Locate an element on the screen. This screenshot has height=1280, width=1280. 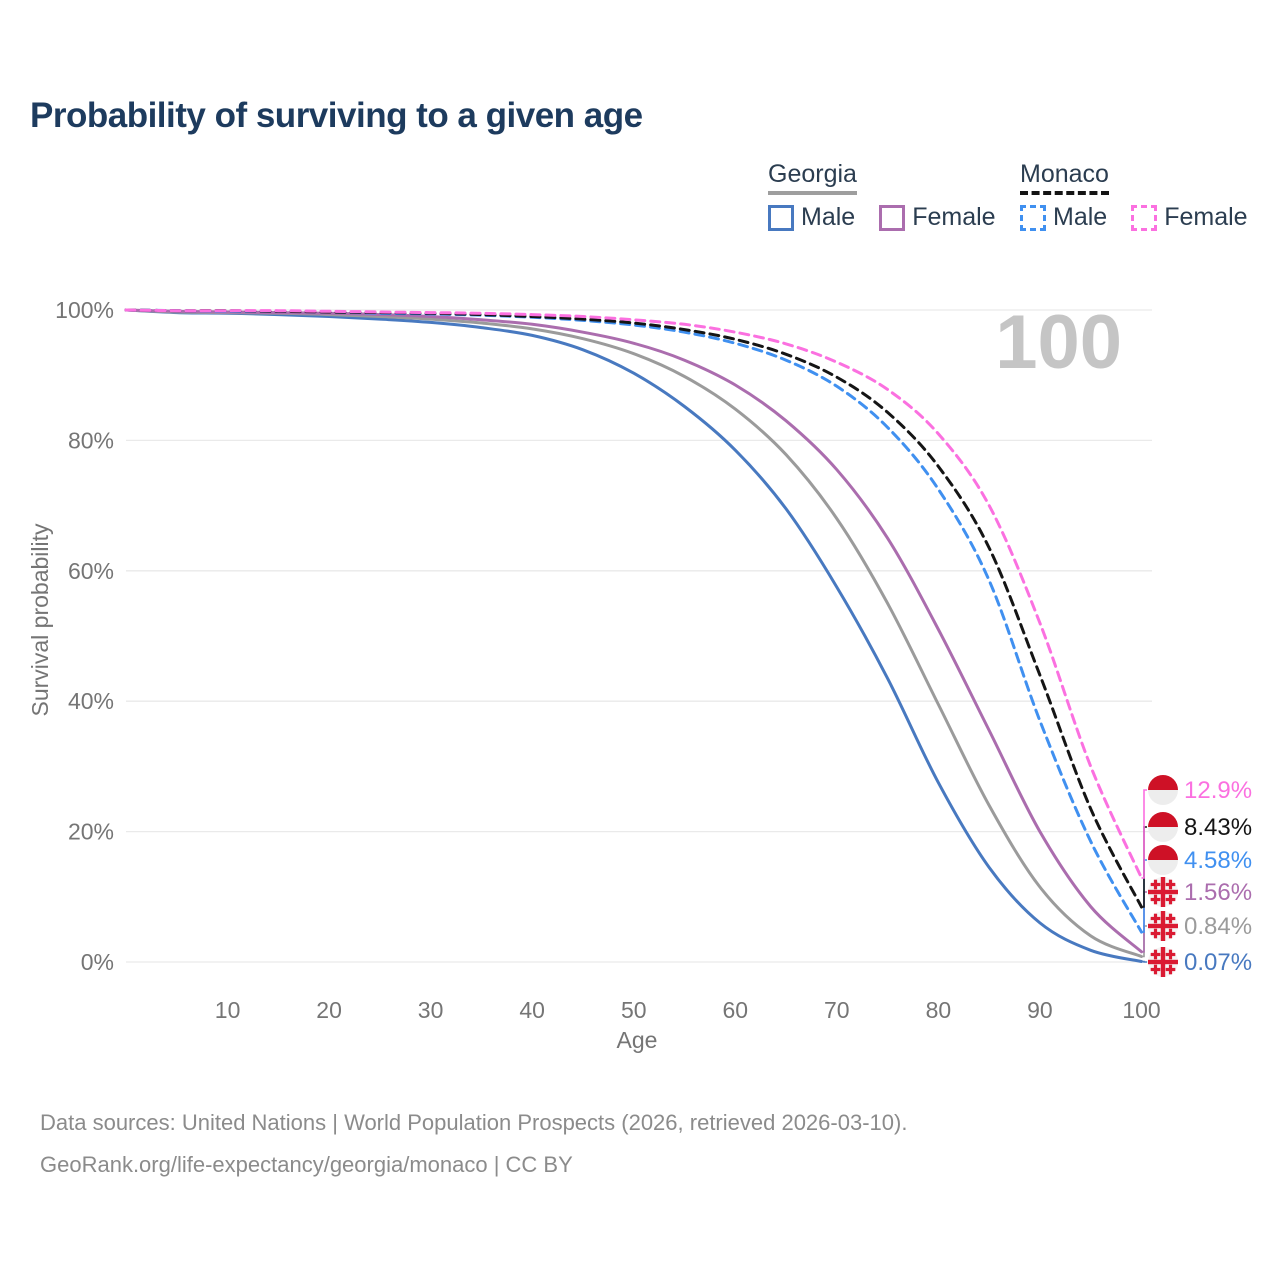
x-tick-label: 20 is located at coordinates (329, 1010).